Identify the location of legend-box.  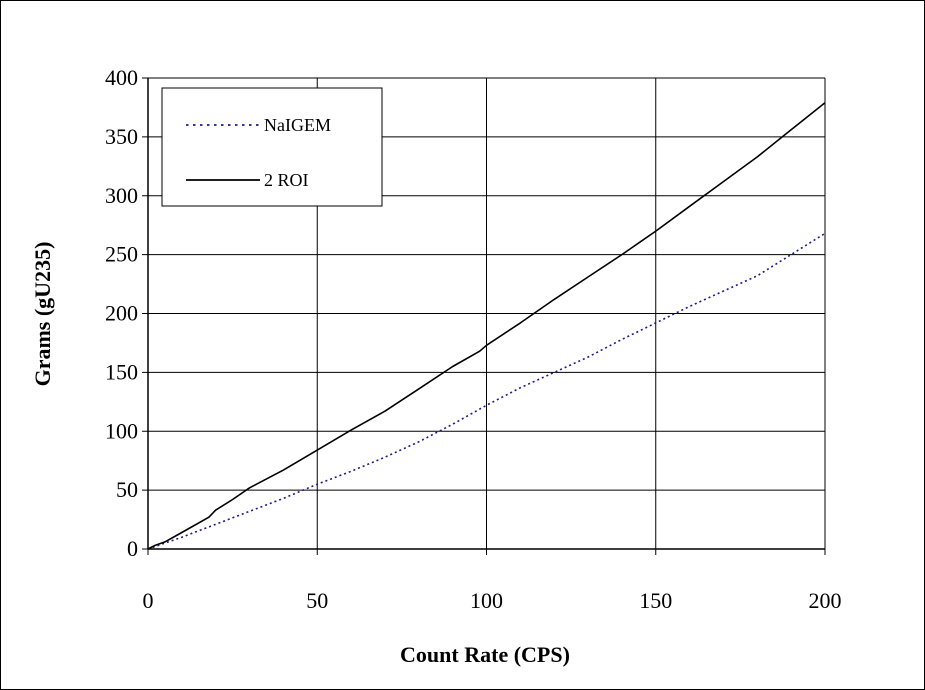
(272, 147).